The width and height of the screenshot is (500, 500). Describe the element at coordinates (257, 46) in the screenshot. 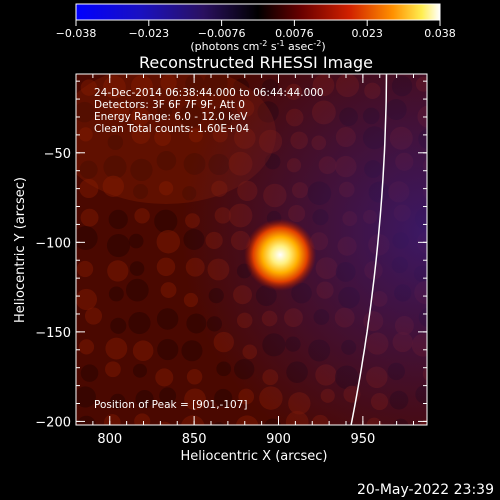

I see `colorbar-unit: (photons cm-2 s-1 asec-2)` at that location.